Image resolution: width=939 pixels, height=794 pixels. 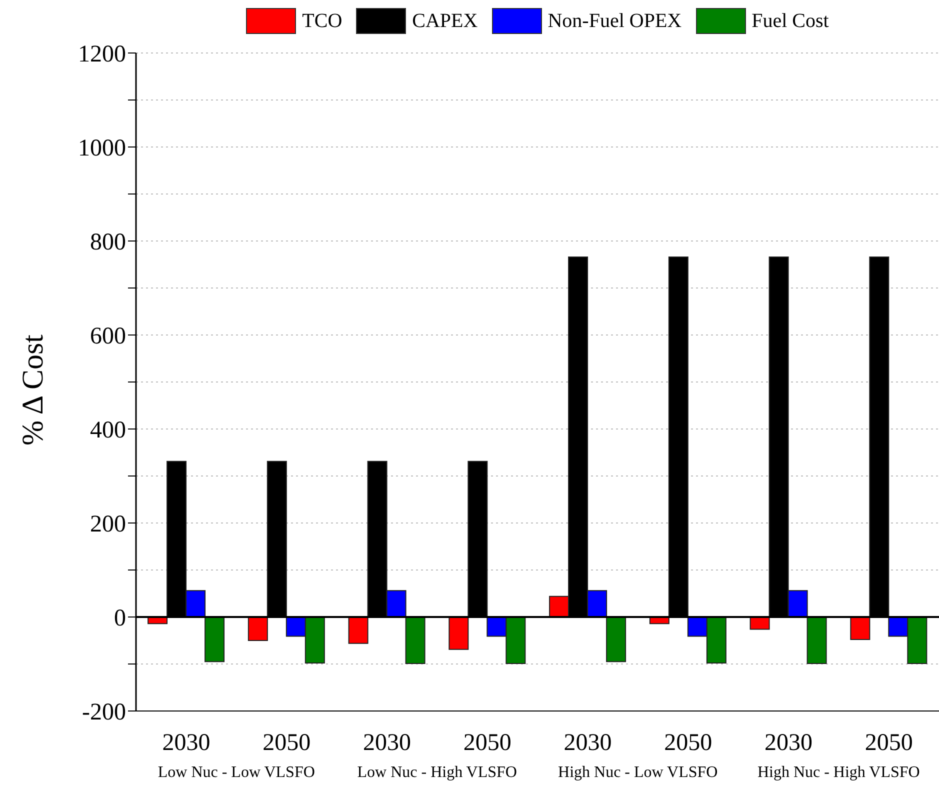 What do you see at coordinates (322, 21) in the screenshot?
I see `legend-label: TCO` at bounding box center [322, 21].